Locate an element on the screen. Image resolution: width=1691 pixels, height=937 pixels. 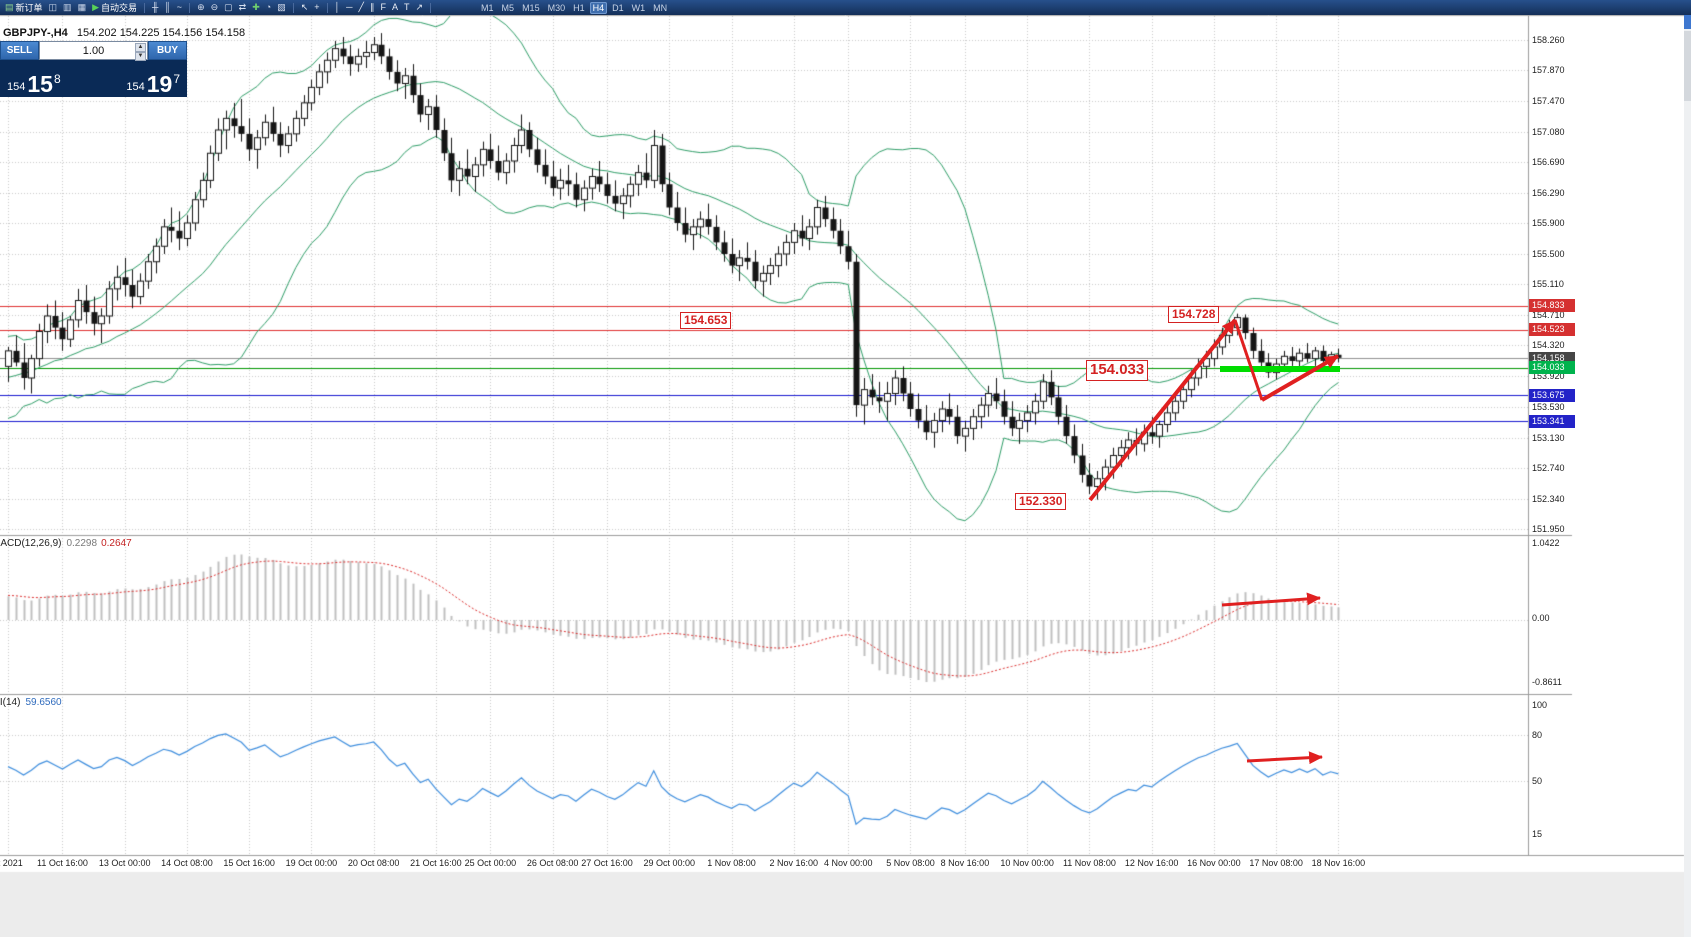
price-scale-tick: 157.870 is located at coordinates (1548, 70).